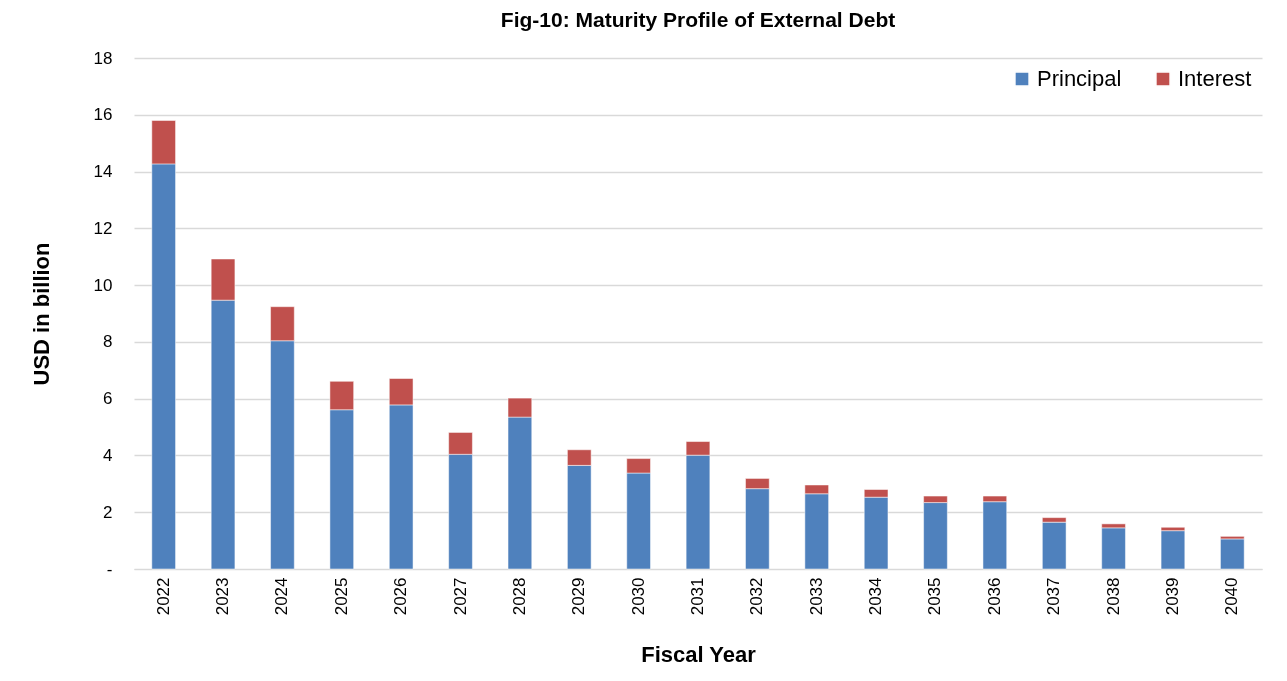 The width and height of the screenshot is (1287, 681). Describe the element at coordinates (935, 596) in the screenshot. I see `x-tick-label: 2035` at that location.